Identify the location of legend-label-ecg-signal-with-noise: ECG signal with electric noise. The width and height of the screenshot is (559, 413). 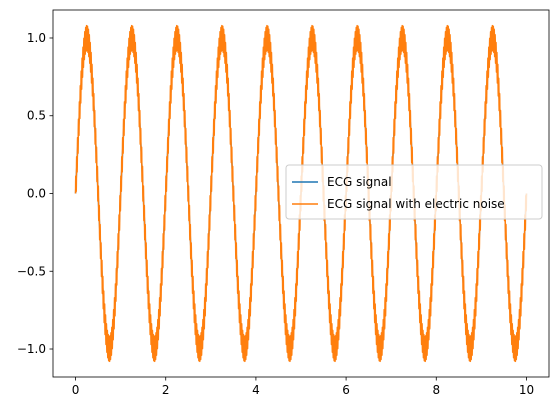
(416, 204).